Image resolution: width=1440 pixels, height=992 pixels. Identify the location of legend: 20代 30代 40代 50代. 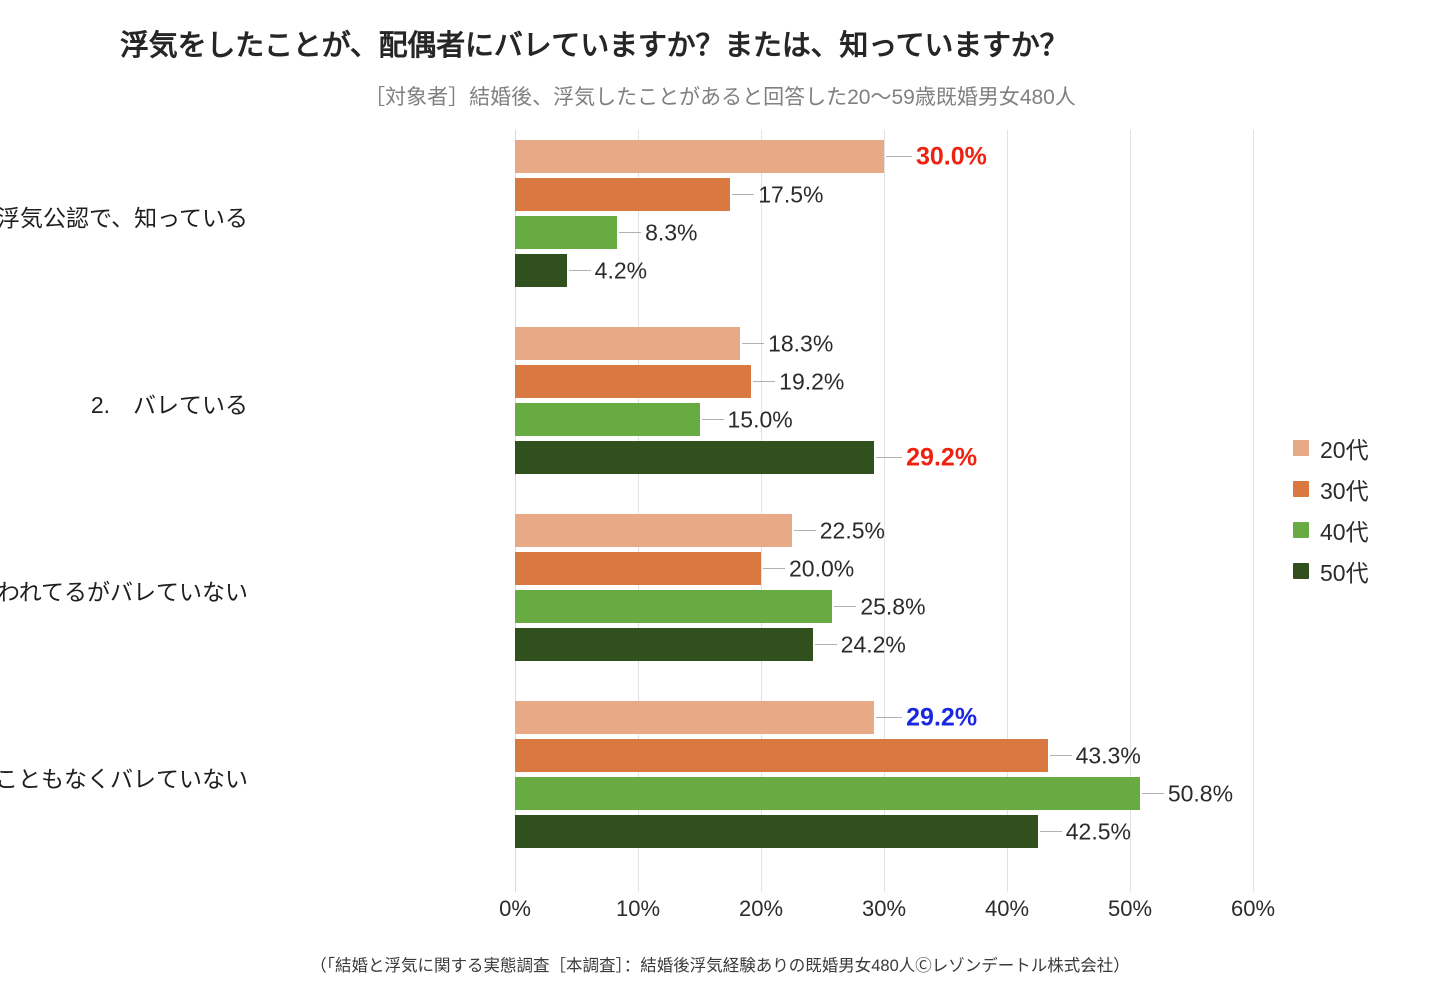
(1331, 509).